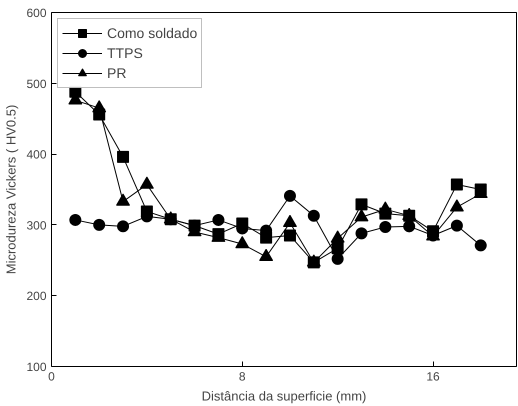 This screenshot has width=518, height=406. What do you see at coordinates (433, 377) in the screenshot?
I see `x-tick-label: 16` at bounding box center [433, 377].